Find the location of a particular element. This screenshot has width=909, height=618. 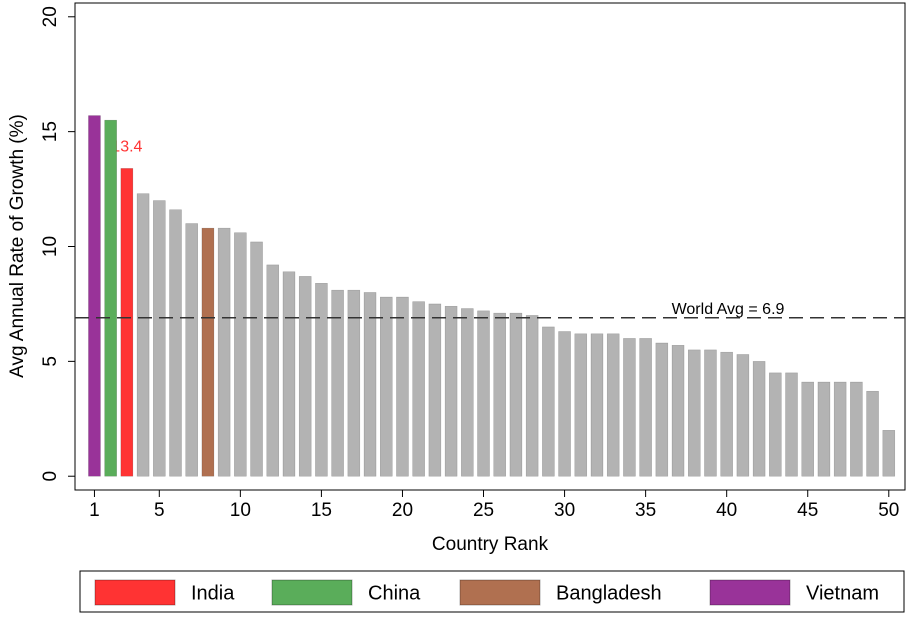

x-tick-label: 20 is located at coordinates (402, 510).